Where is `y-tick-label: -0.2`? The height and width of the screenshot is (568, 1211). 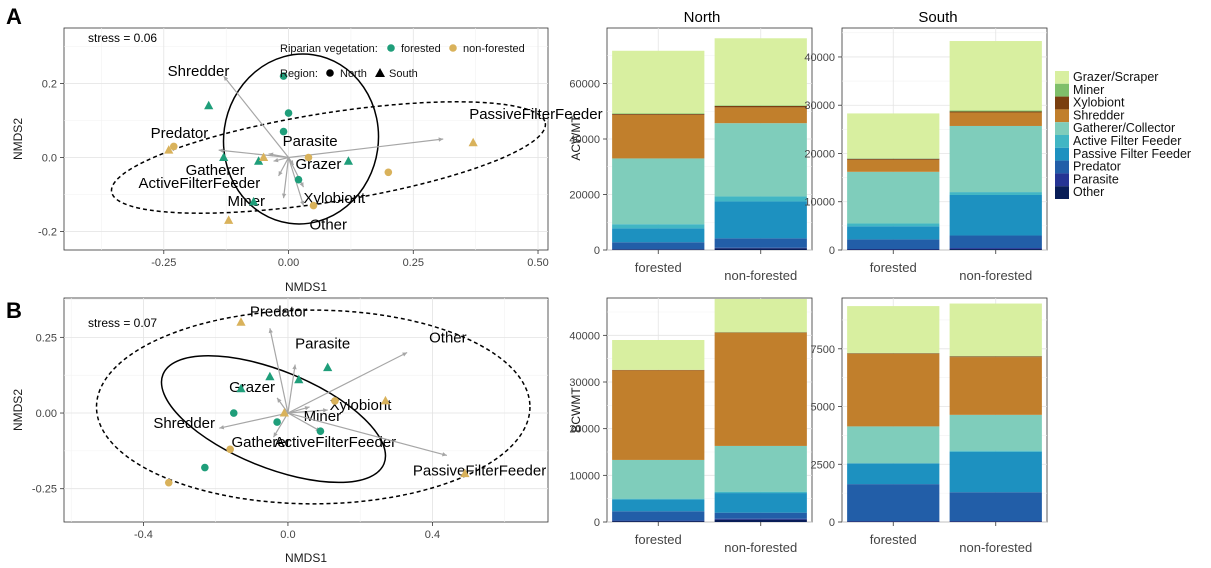 y-tick-label: -0.2 is located at coordinates (47, 233).